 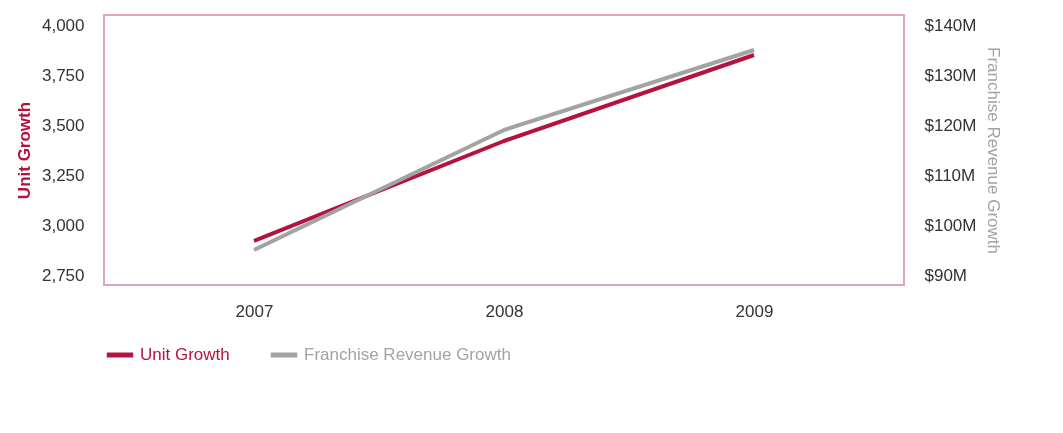 What do you see at coordinates (254, 311) in the screenshot?
I see `x-tick-label: 2007` at bounding box center [254, 311].